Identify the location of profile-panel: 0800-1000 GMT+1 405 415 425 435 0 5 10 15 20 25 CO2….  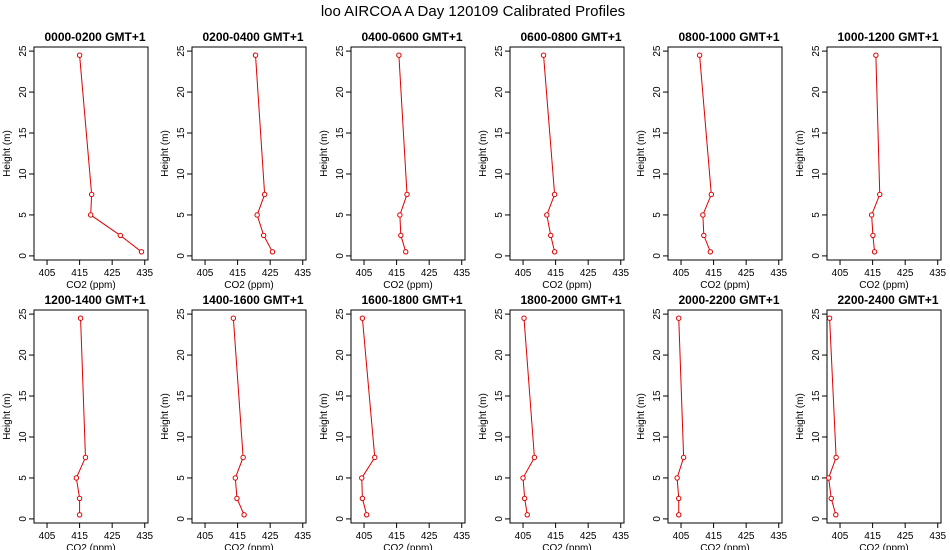
(712, 160).